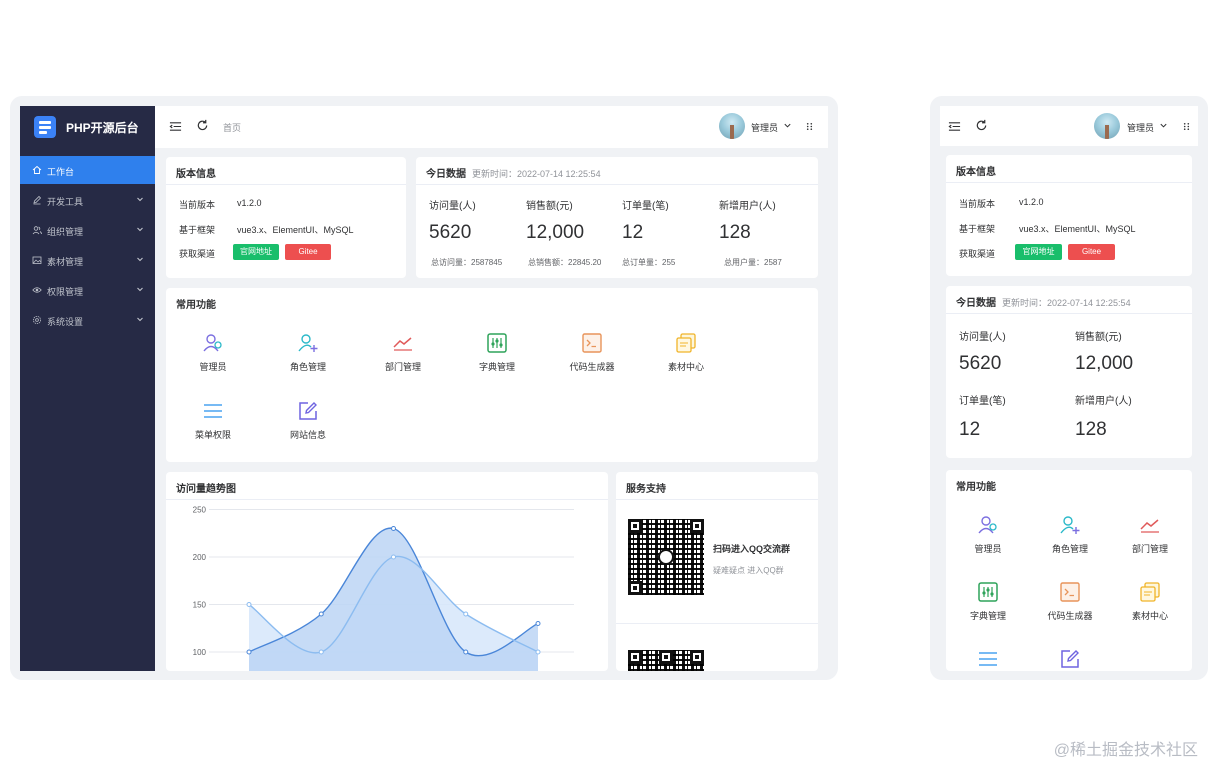 The height and width of the screenshot is (778, 1220). Describe the element at coordinates (87, 290) in the screenshot. I see `sidebar-item-permissions: 权限管理` at that location.